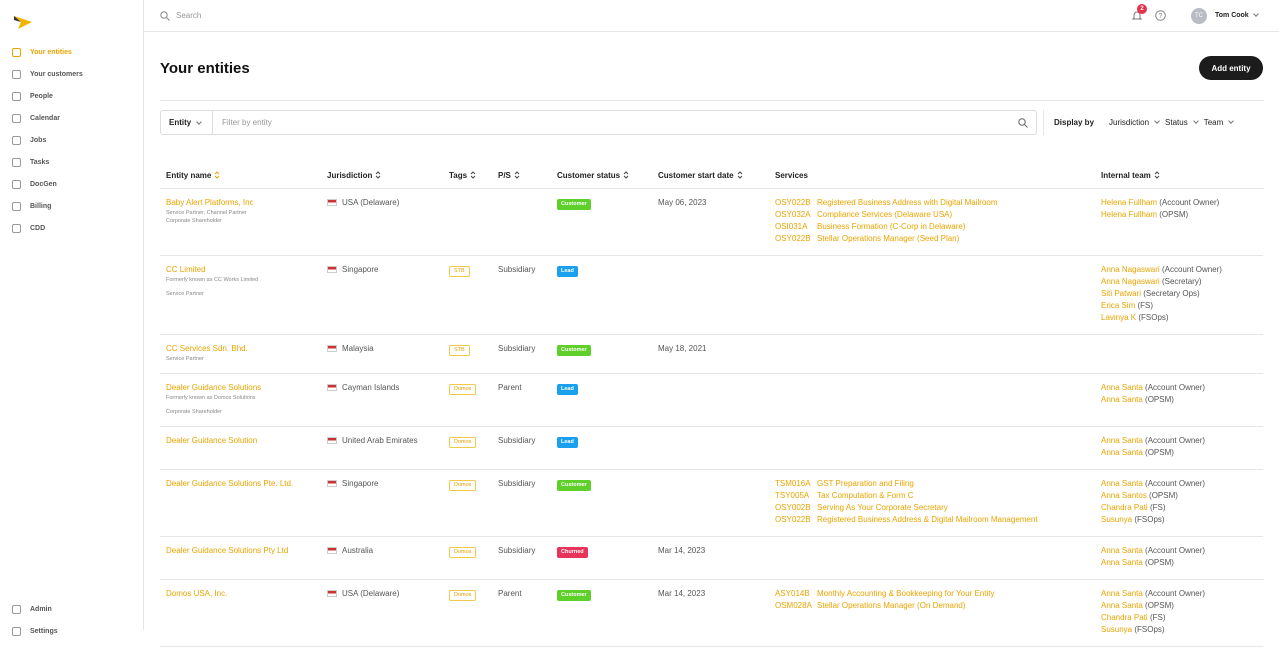 This screenshot has height=647, width=1279. Describe the element at coordinates (1137, 122) in the screenshot. I see `display-option: Jurisdiction` at that location.